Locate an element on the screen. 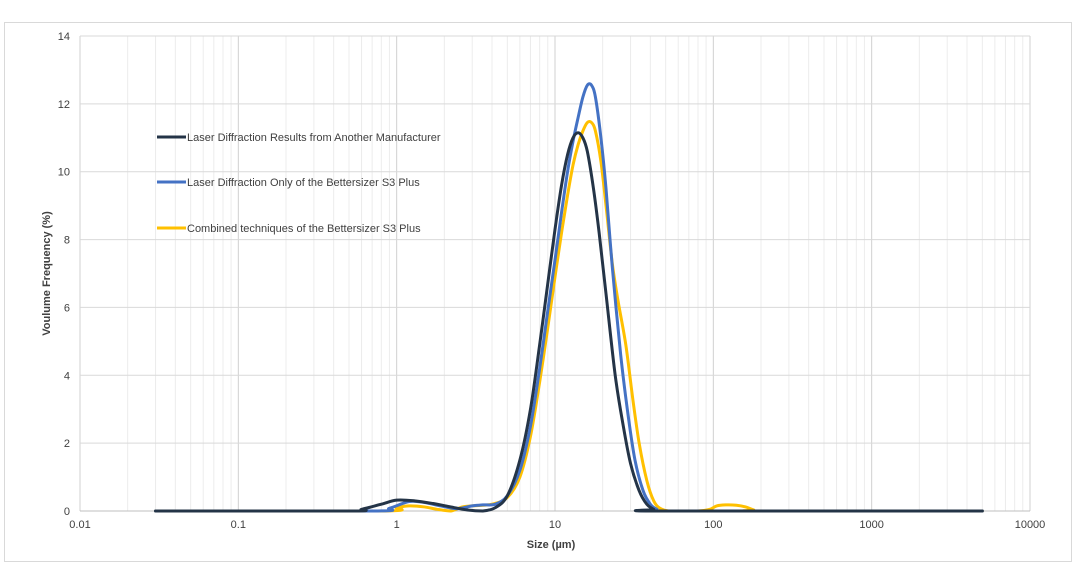 This screenshot has width=1077, height=569. y-tick-label: 4 is located at coordinates (67, 376).